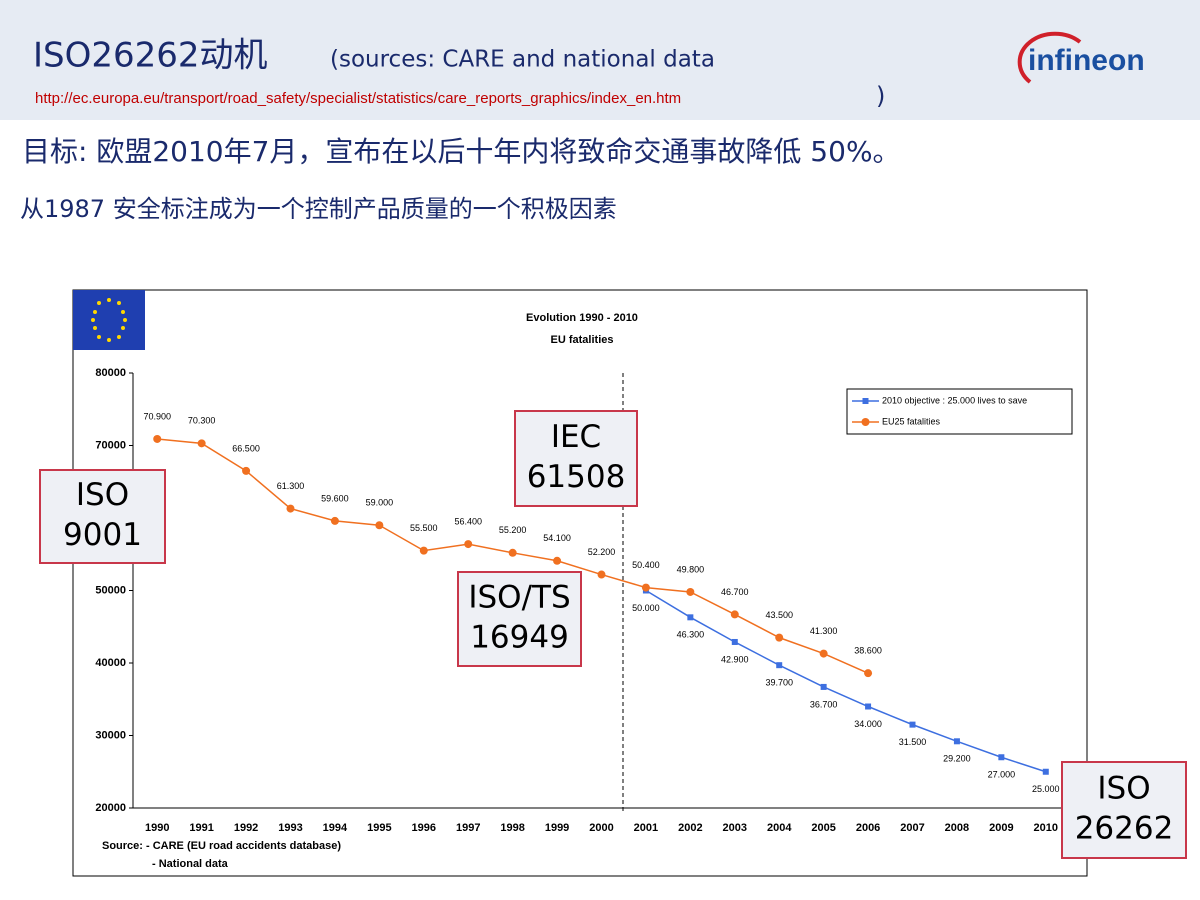 The width and height of the screenshot is (1200, 900). What do you see at coordinates (110, 735) in the screenshot?
I see `y-tick-label: 30000` at bounding box center [110, 735].